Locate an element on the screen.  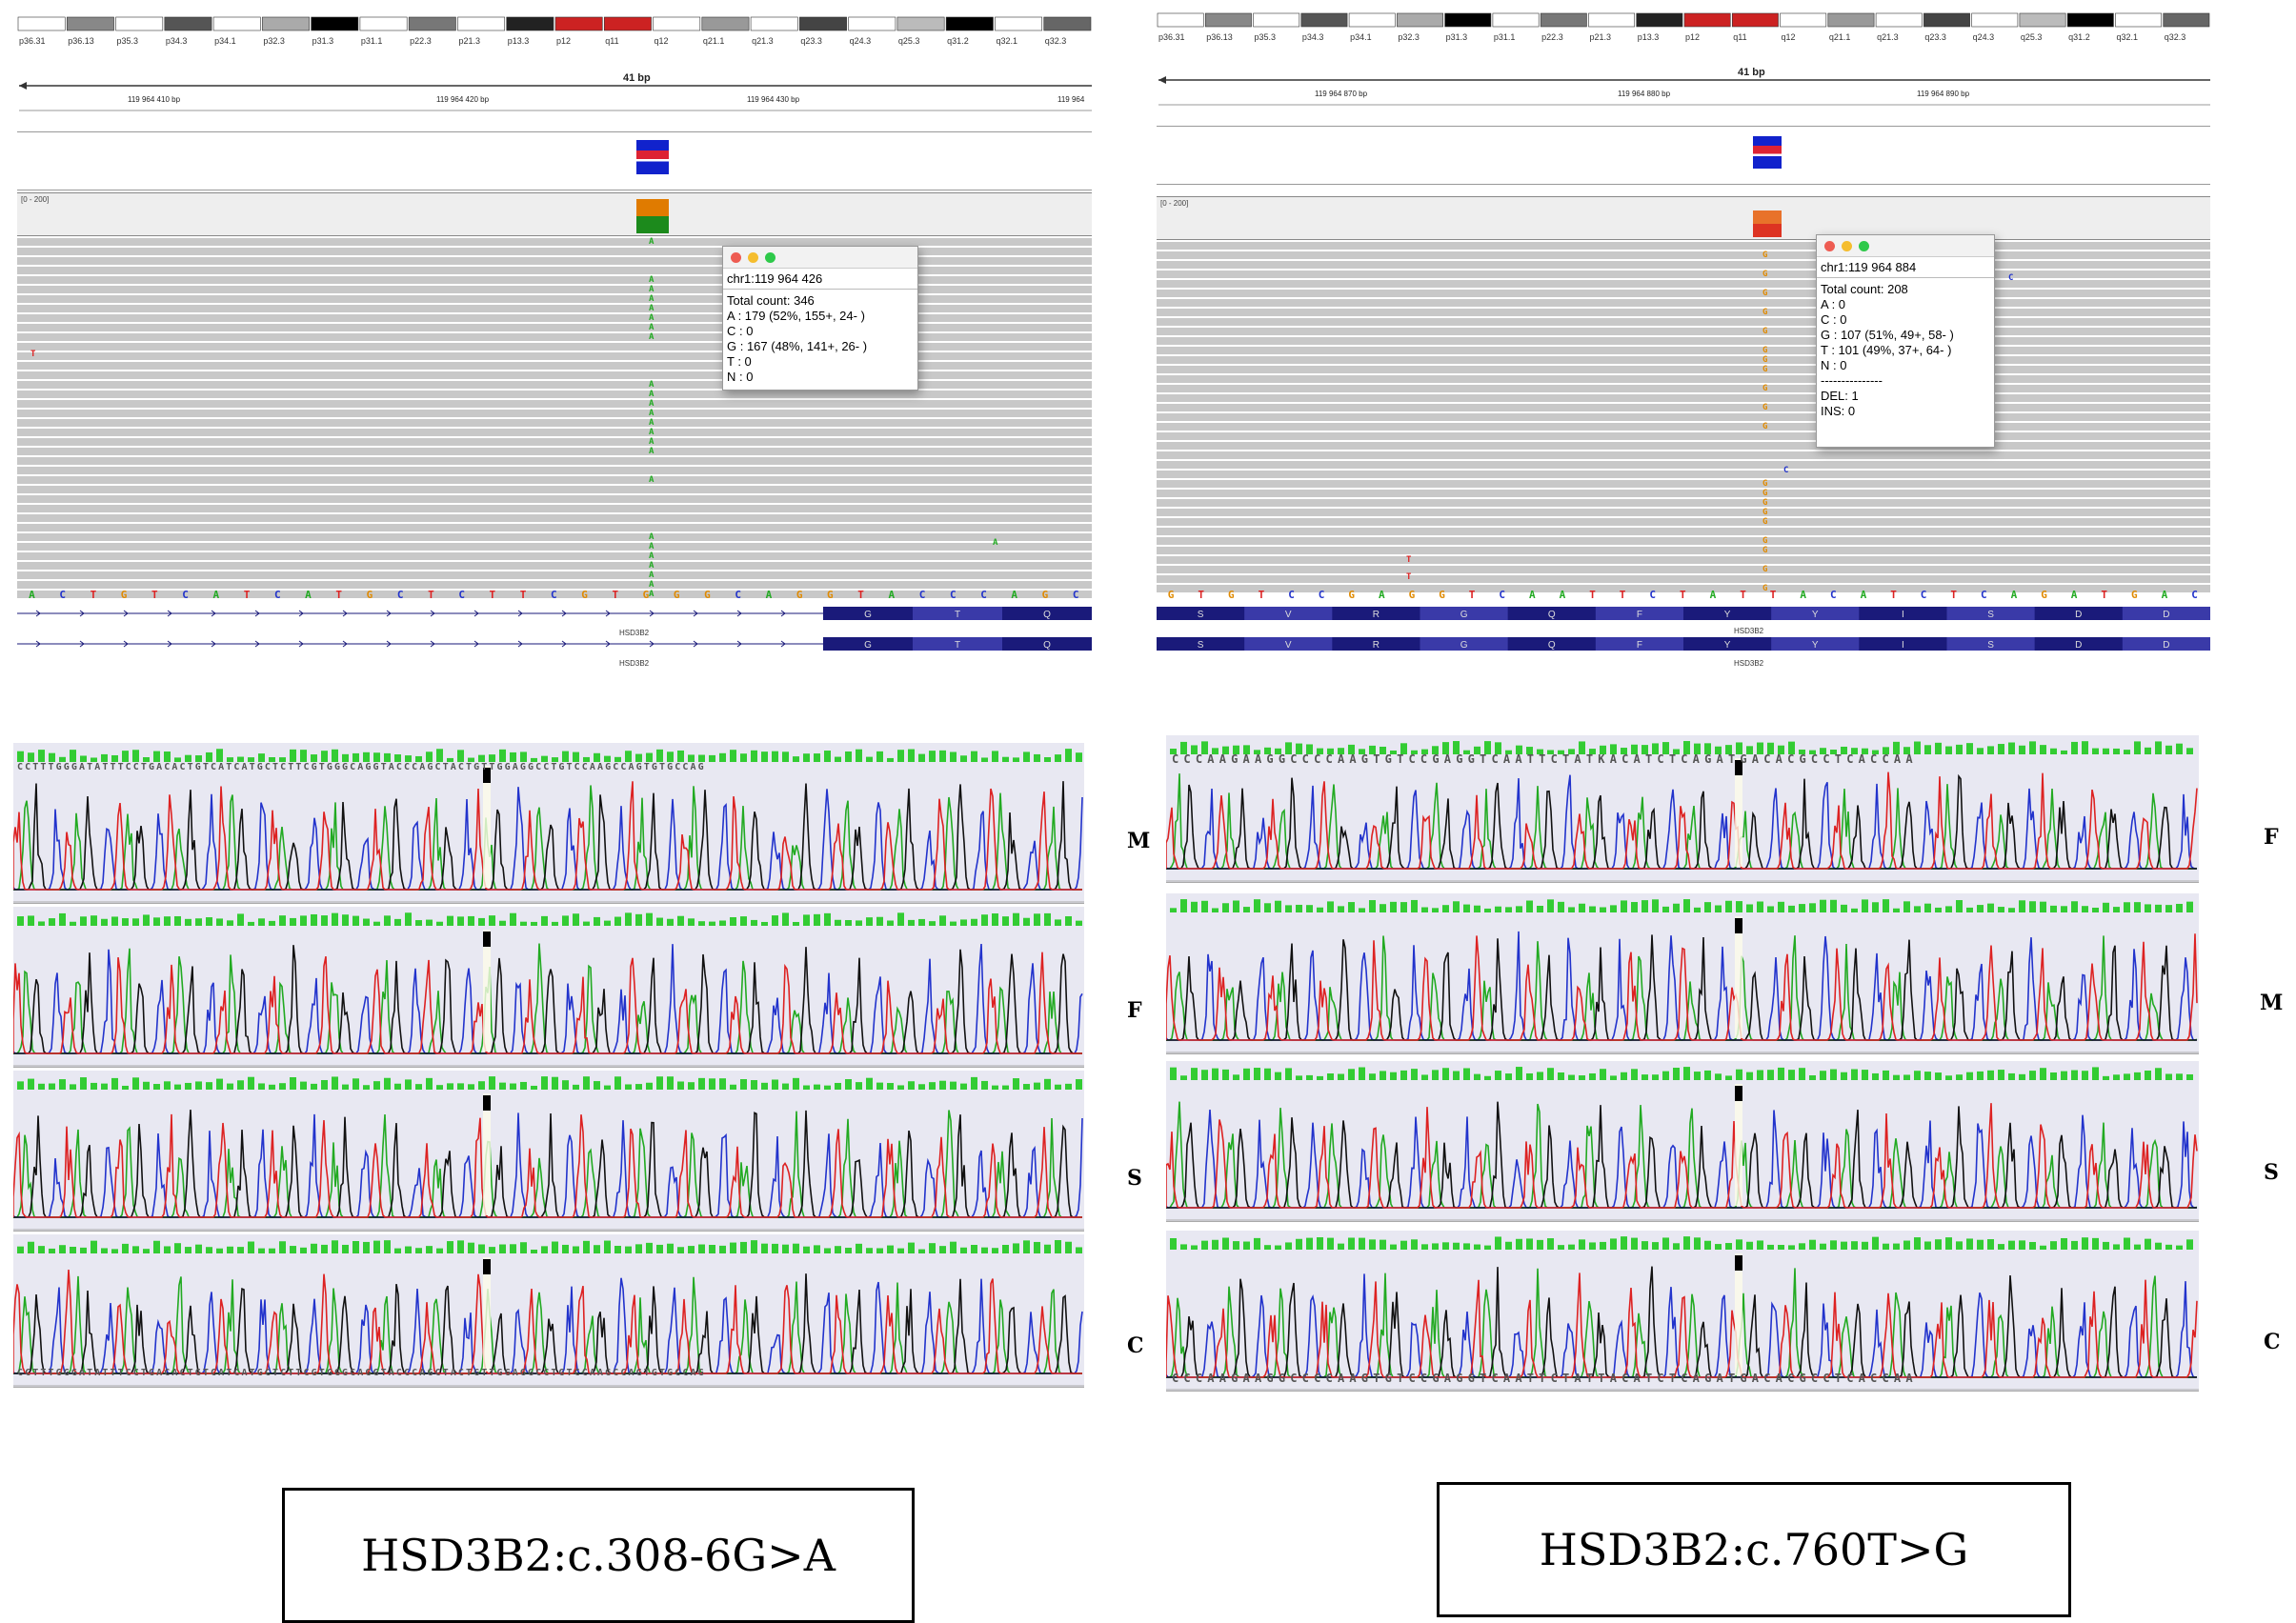
variant-marker is located at coordinates (652, 157).